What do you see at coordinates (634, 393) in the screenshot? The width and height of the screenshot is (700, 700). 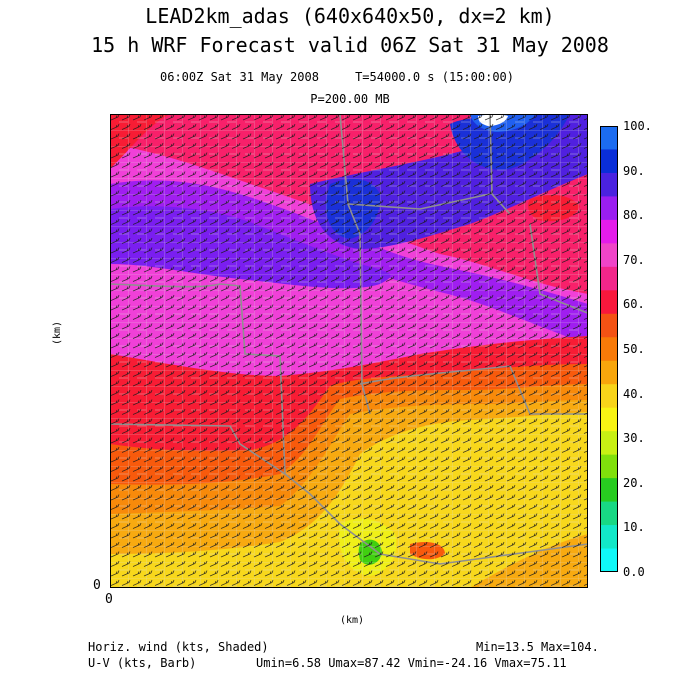 I see `colorbar-tick-label: 40.` at bounding box center [634, 393].